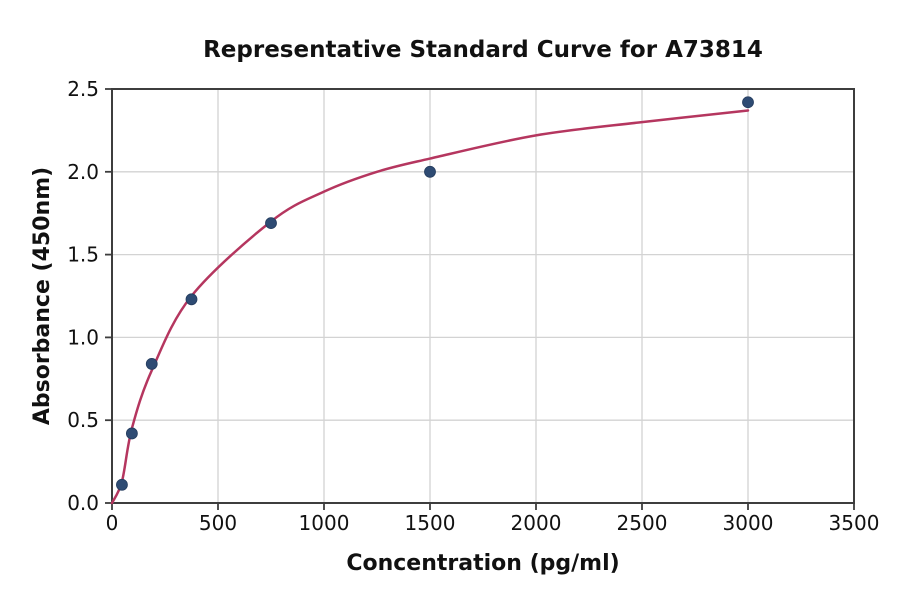  Describe the element at coordinates (83, 337) in the screenshot. I see `y-tick-label-1: 1.0` at that location.